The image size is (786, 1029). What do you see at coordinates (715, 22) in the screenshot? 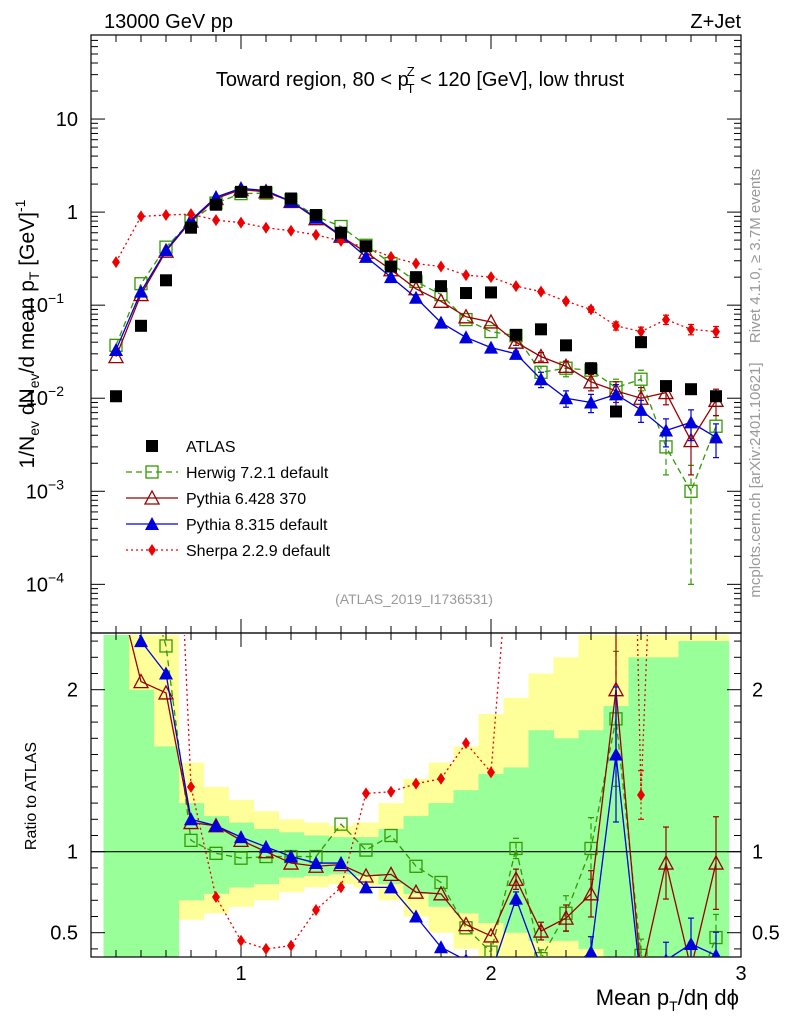
I see `header-right: Z+Jet` at bounding box center [715, 22].